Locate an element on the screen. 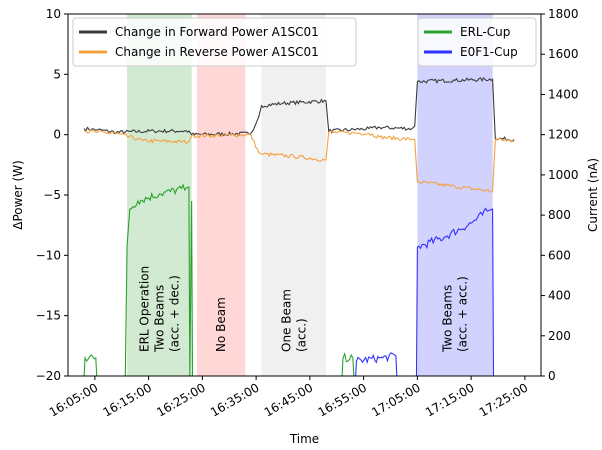 The width and height of the screenshot is (602, 450). x-tick-label: 17:25:00 is located at coordinates (504, 399).